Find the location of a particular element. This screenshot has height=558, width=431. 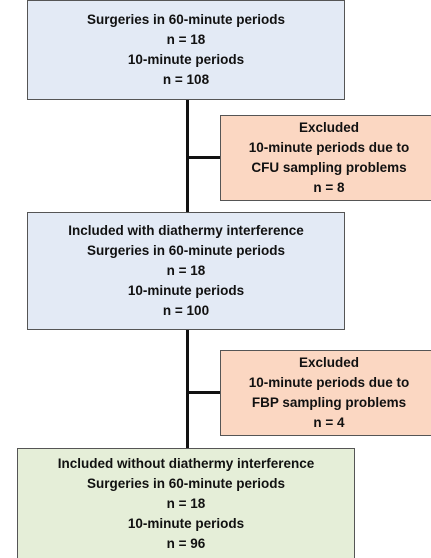

box-text: n = 108 is located at coordinates (186, 79).